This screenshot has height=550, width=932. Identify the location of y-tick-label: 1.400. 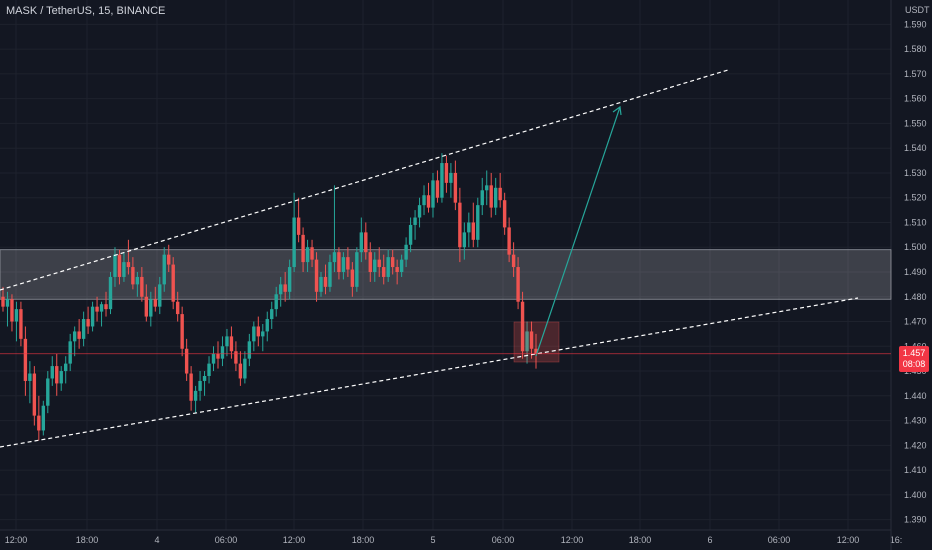
(915, 495).